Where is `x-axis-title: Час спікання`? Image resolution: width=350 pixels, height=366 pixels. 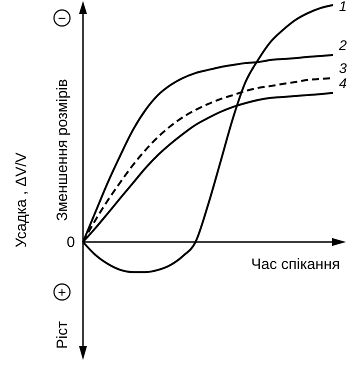
x-axis-title: Час спікання is located at coordinates (295, 264).